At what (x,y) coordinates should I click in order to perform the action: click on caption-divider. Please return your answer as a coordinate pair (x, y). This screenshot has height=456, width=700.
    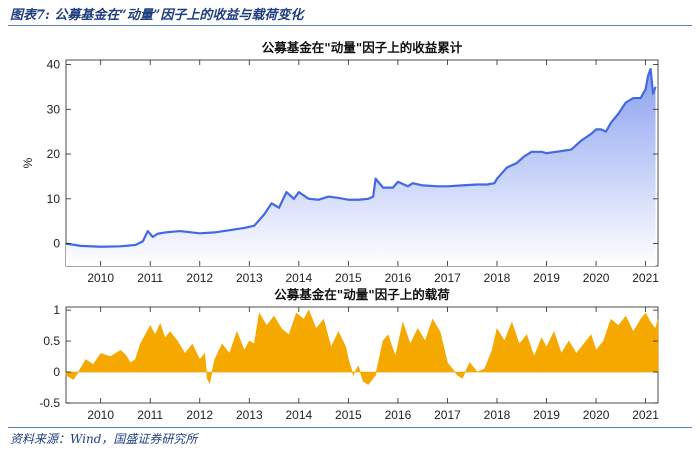
    Looking at the image, I should click on (350, 25).